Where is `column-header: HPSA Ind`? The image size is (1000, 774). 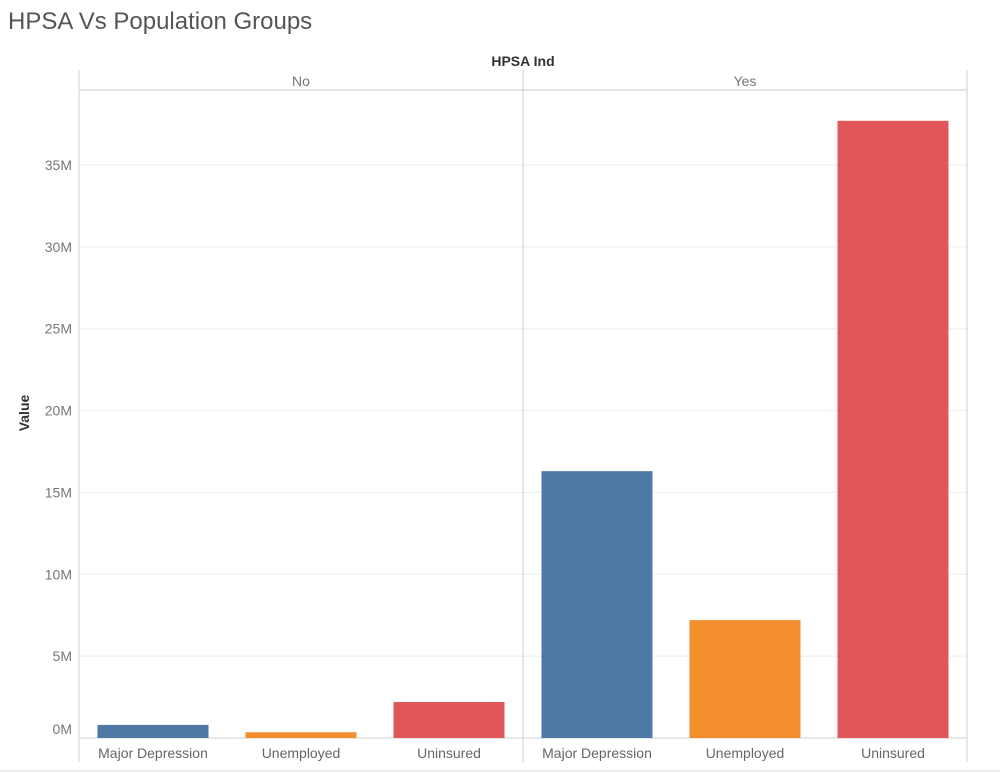 column-header: HPSA Ind is located at coordinates (522, 61).